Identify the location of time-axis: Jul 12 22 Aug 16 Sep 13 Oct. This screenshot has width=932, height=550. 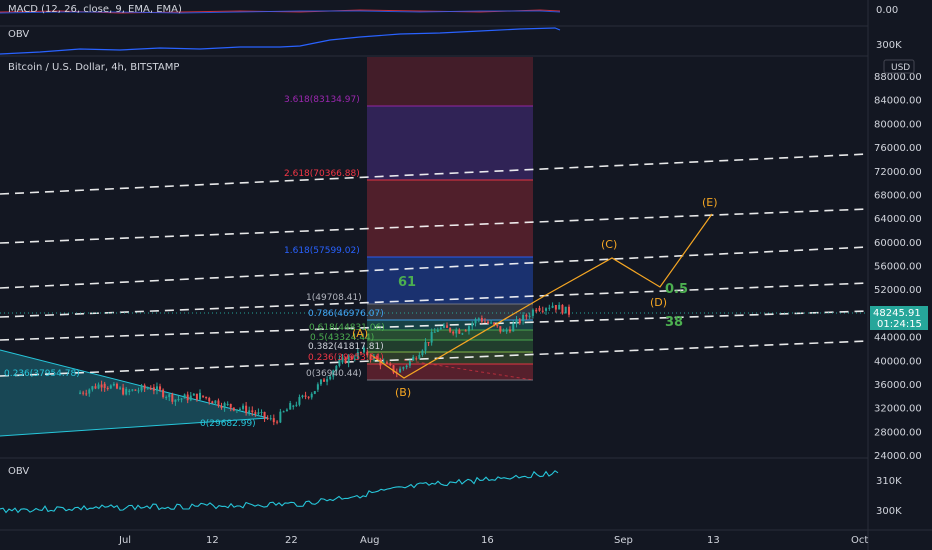
(493, 540).